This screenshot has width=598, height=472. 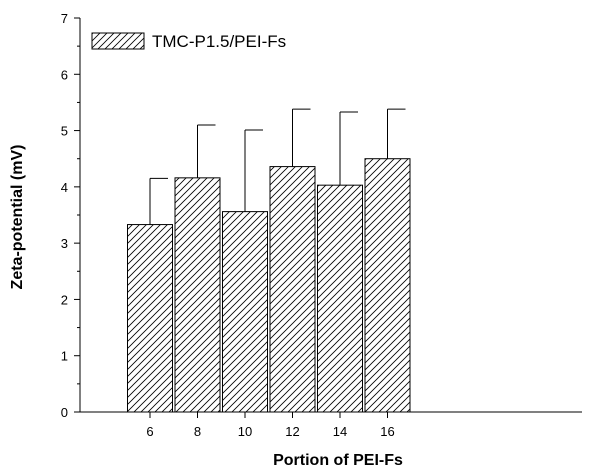 I want to click on y-tick-label: 7, so click(x=64, y=18).